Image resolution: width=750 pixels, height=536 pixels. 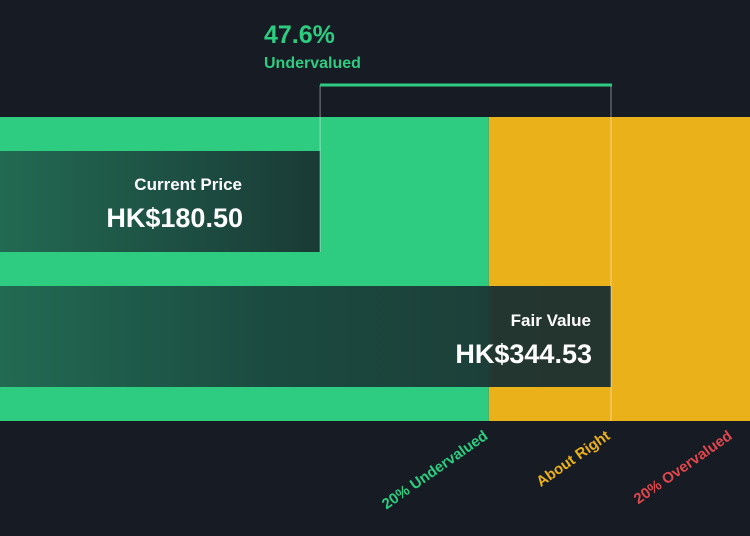 What do you see at coordinates (573, 458) in the screenshot?
I see `zone-label-about-right: About Right` at bounding box center [573, 458].